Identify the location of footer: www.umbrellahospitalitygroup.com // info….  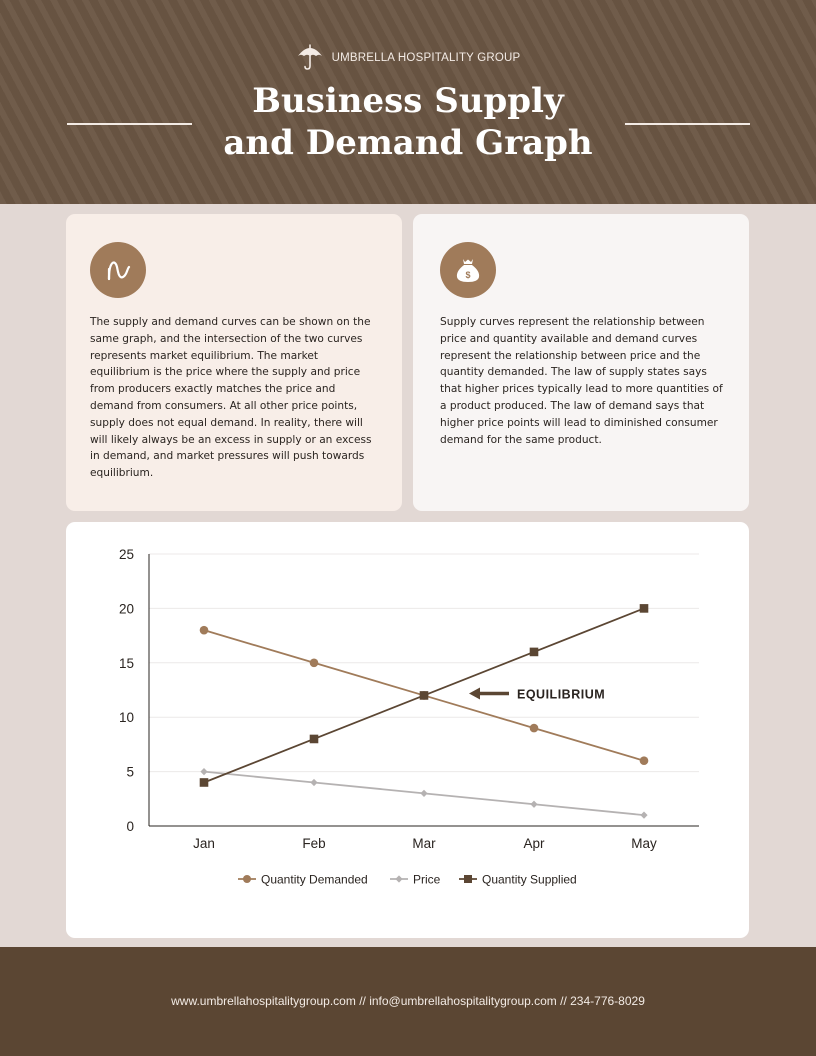
(408, 1001).